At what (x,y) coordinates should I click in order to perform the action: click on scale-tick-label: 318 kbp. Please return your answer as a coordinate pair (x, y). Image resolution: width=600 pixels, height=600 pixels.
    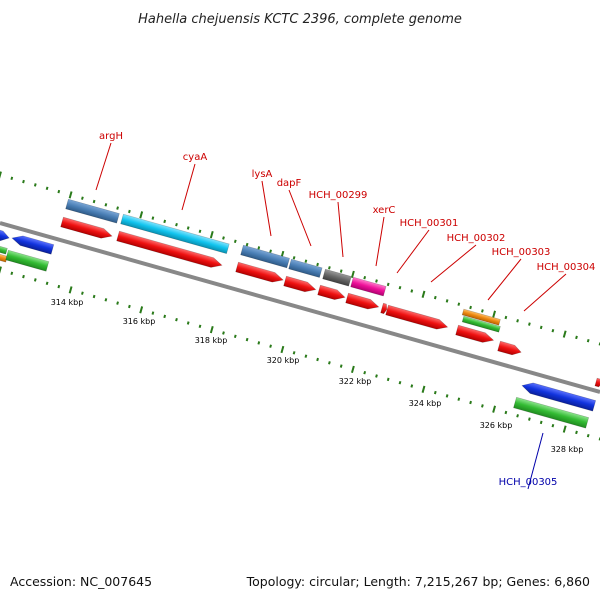
    Looking at the image, I should click on (211, 340).